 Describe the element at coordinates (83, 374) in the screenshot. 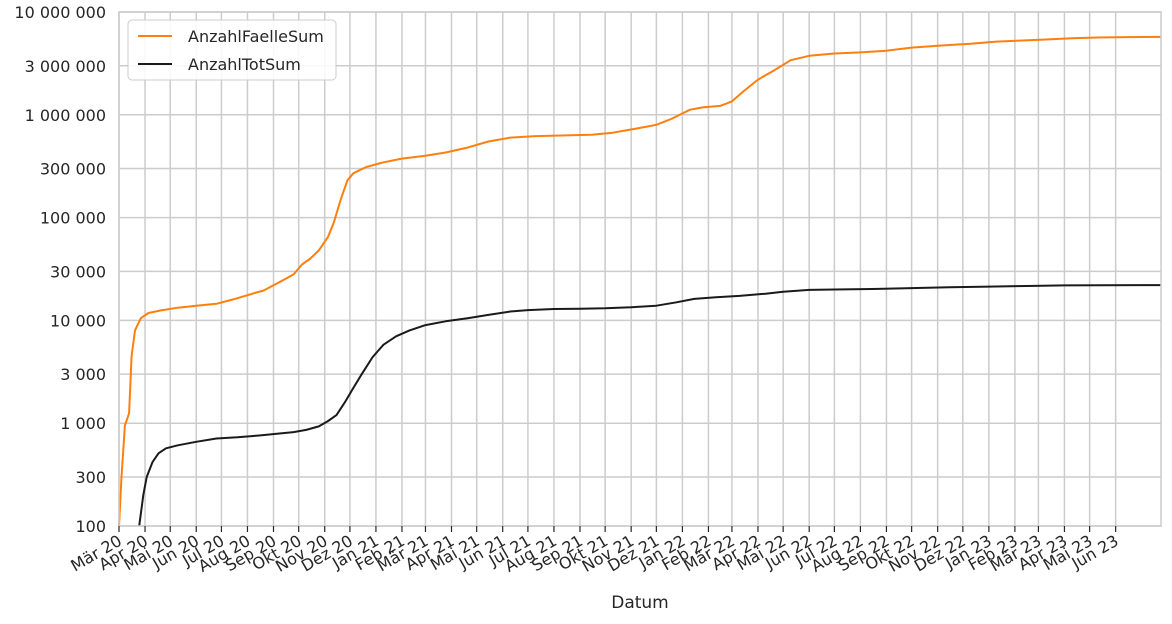

I see `y-tick-label: 3 000` at that location.